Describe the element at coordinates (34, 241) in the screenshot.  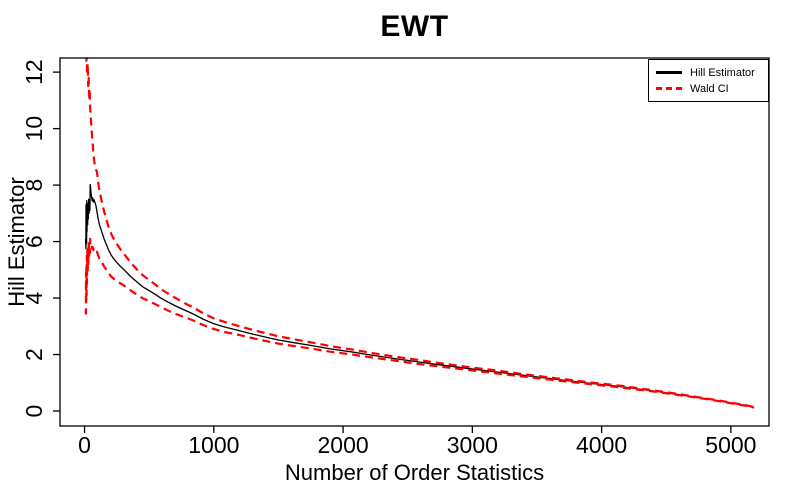
I see `y-tick-label: 6` at that location.